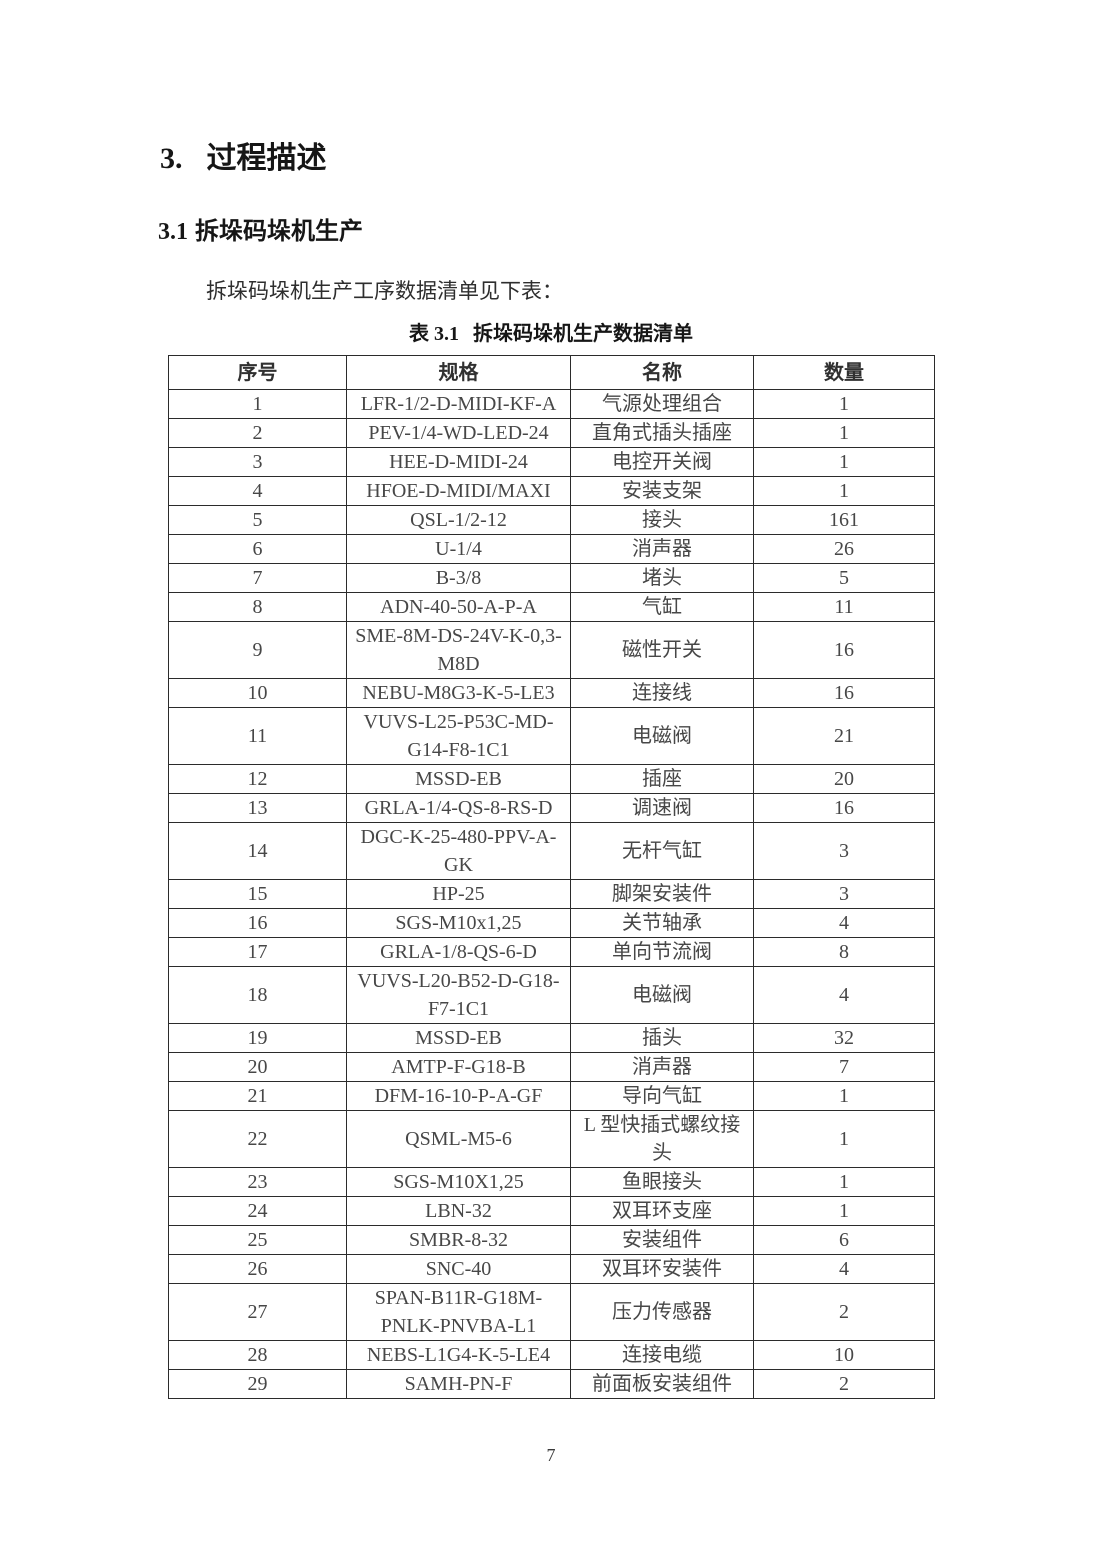 This screenshot has height=1559, width=1102. What do you see at coordinates (844, 851) in the screenshot?
I see `row-qty-cell: 3` at bounding box center [844, 851].